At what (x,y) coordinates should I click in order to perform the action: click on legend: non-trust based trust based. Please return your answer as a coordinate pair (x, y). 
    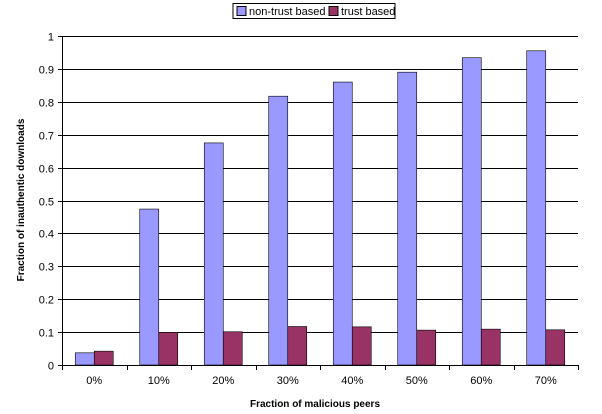
    Looking at the image, I should click on (314, 11).